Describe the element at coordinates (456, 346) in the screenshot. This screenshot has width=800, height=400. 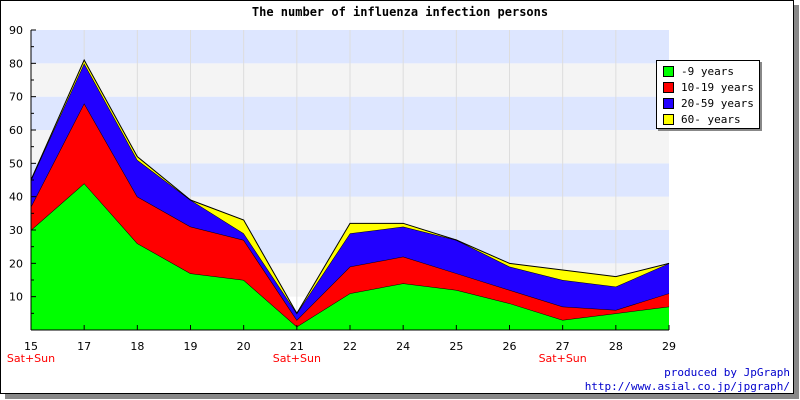
I see `x-tick-label: 25` at that location.